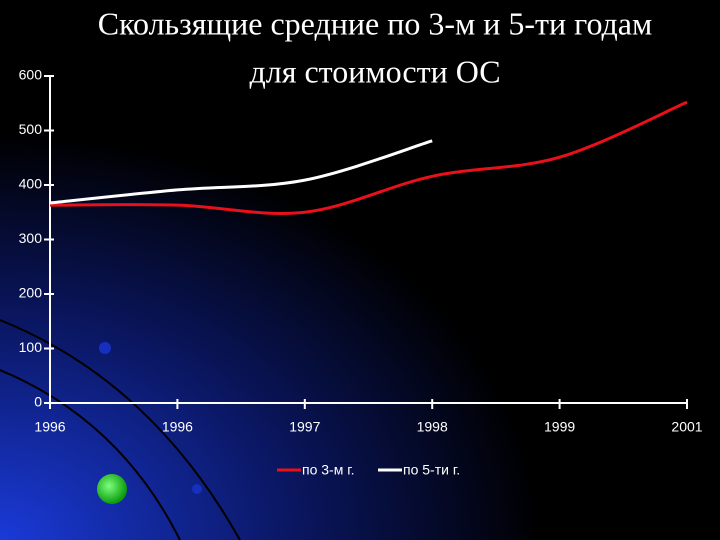 The image size is (720, 540). Describe the element at coordinates (31, 238) in the screenshot. I see `y-tick-label: 300` at that location.